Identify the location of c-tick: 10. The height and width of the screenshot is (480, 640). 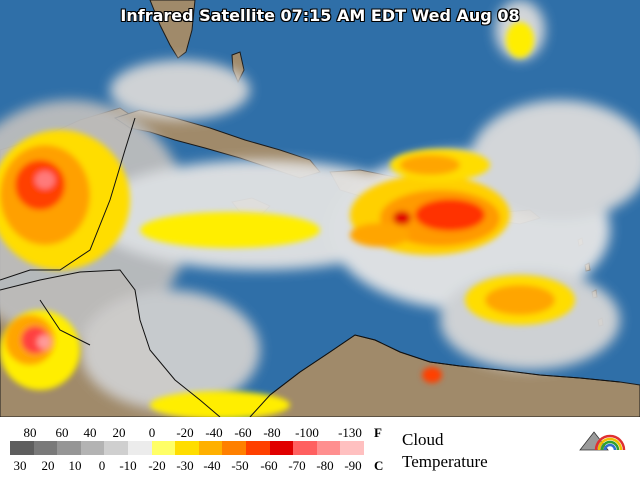
(75, 465).